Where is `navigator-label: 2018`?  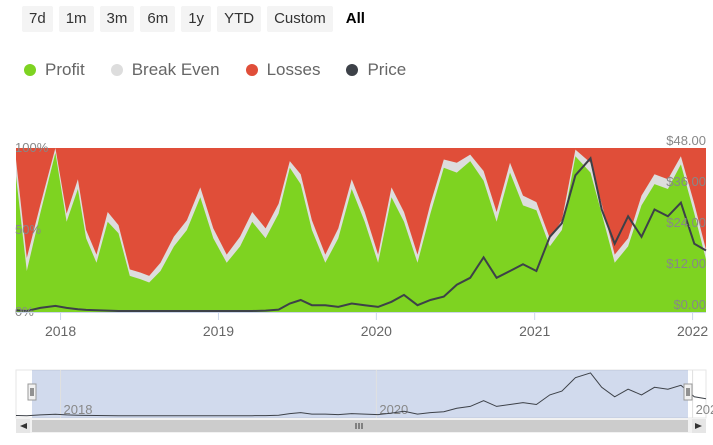 navigator-label: 2018 is located at coordinates (78, 409).